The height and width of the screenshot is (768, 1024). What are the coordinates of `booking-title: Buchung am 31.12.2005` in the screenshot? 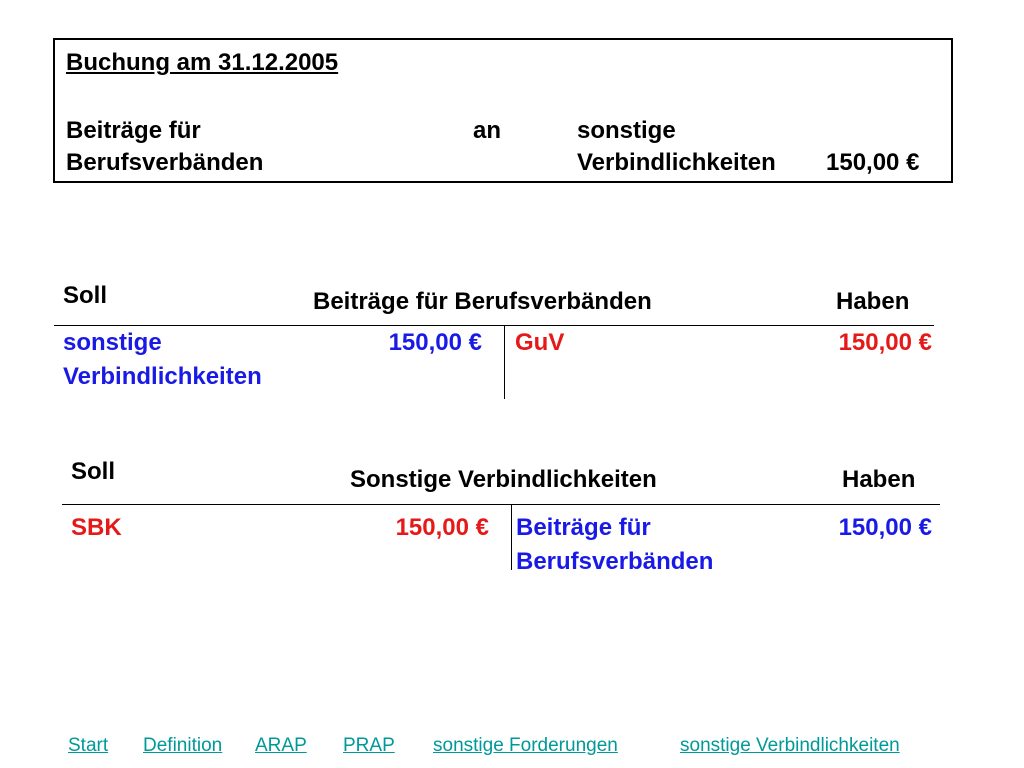 It's located at (202, 62).